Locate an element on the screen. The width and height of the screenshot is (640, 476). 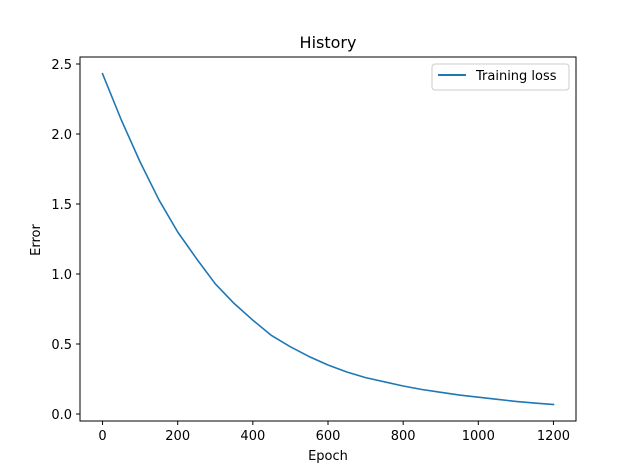
y-tick-label: 2.5 is located at coordinates (61, 65).